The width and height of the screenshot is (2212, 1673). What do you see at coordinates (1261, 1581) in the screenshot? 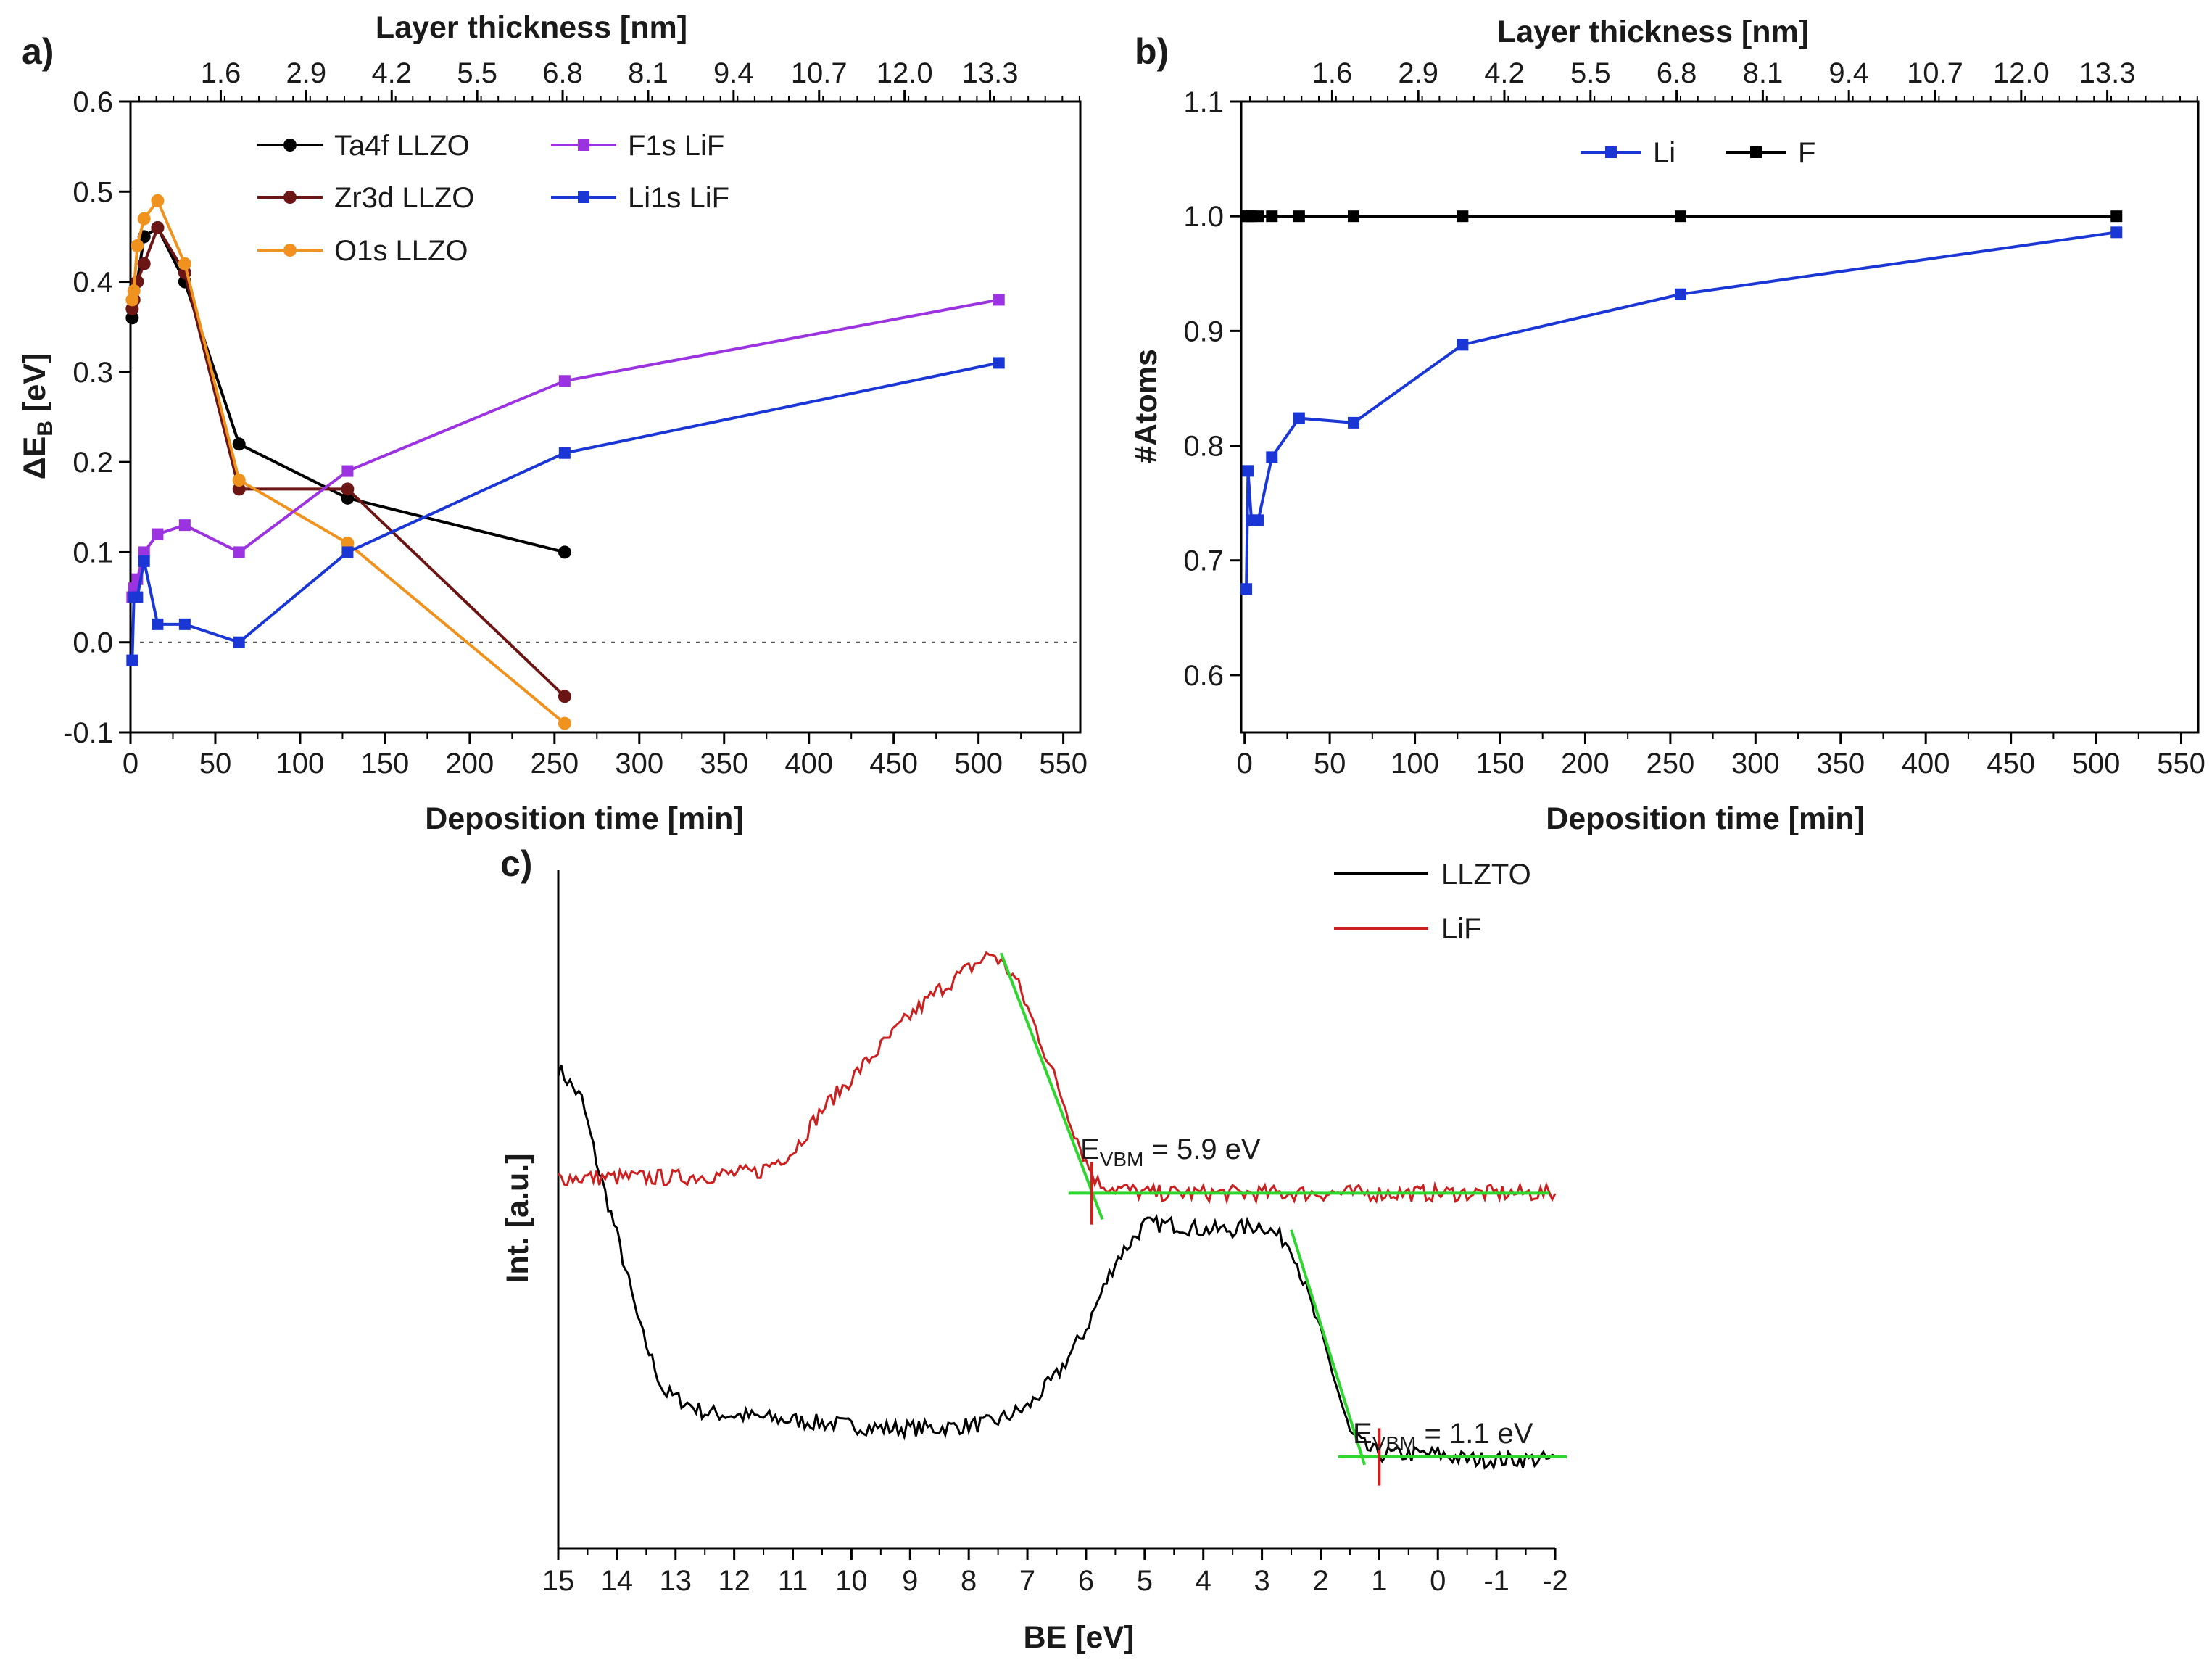
I see `panel-c-x-tick-label: 3` at bounding box center [1261, 1581].